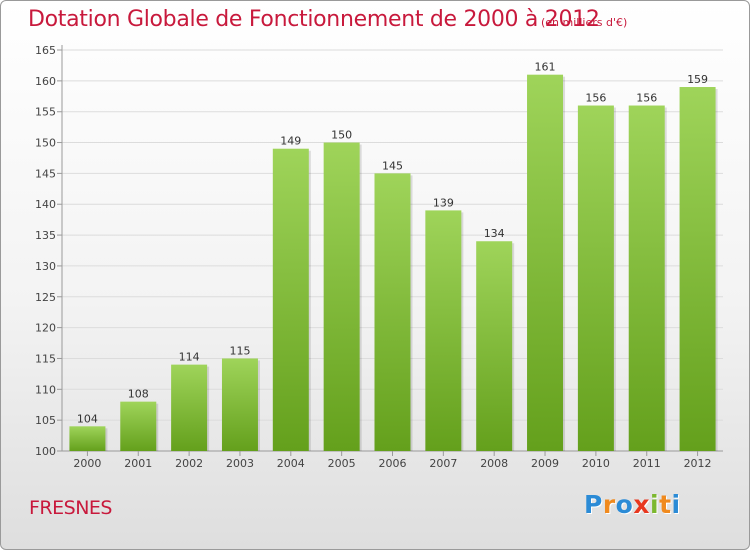 Image resolution: width=750 pixels, height=550 pixels. I want to click on x-tick-label: 2000, so click(87, 463).